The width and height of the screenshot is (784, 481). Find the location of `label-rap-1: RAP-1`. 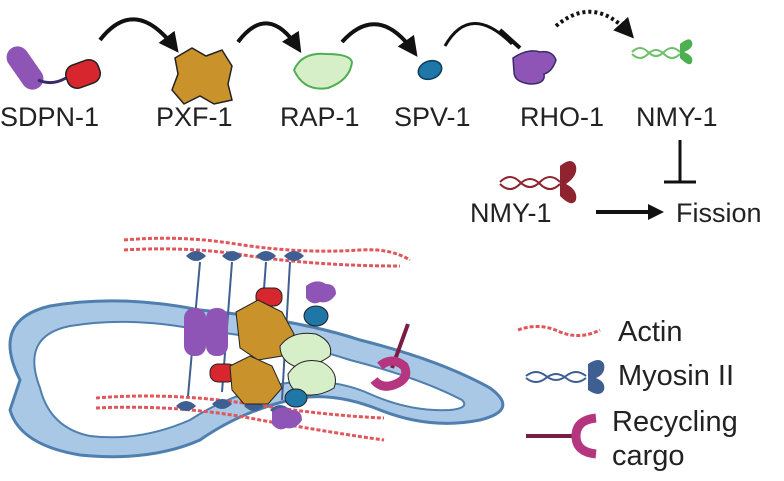

label-rap-1: RAP-1 is located at coordinates (320, 117).